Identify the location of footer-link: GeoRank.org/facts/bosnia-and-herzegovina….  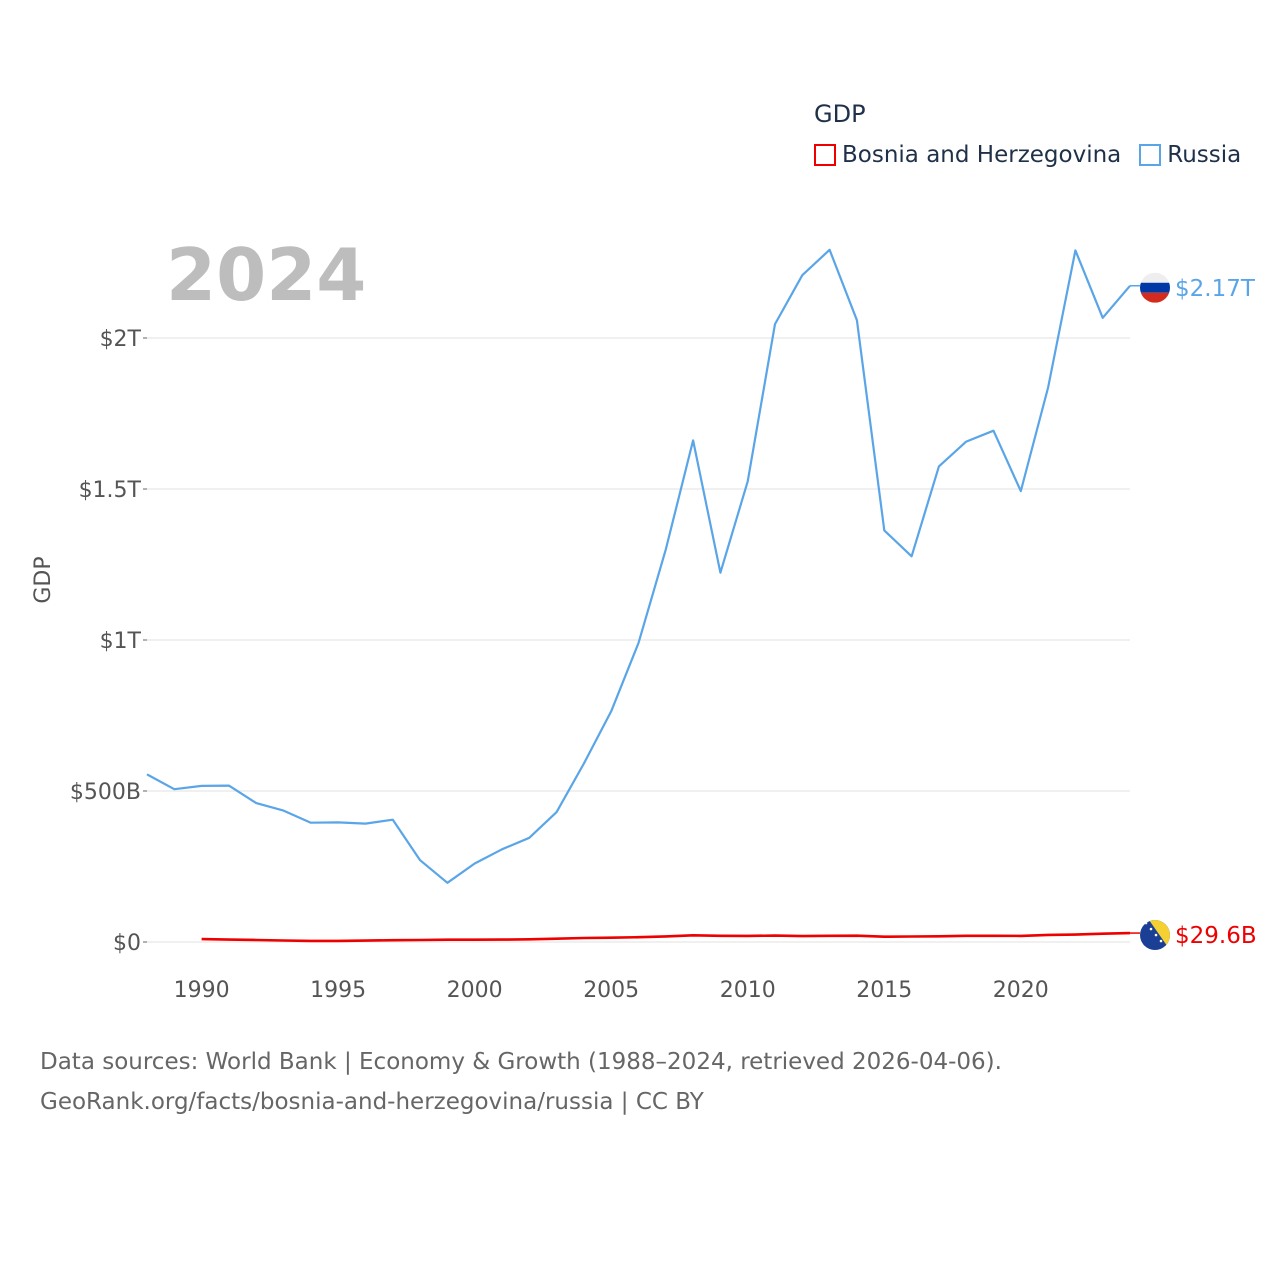
(372, 1102).